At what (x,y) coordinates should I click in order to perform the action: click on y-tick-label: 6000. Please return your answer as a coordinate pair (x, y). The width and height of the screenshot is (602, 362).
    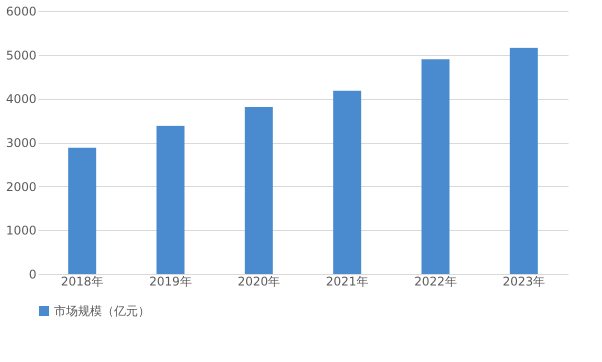
    Looking at the image, I should click on (21, 11).